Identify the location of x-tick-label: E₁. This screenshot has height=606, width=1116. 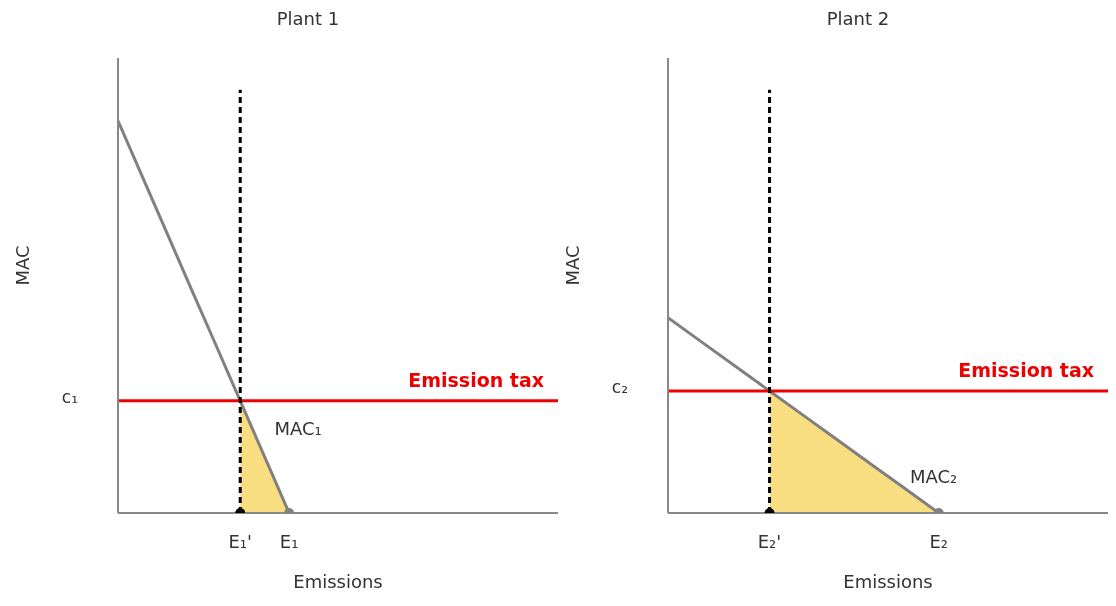
(289, 541).